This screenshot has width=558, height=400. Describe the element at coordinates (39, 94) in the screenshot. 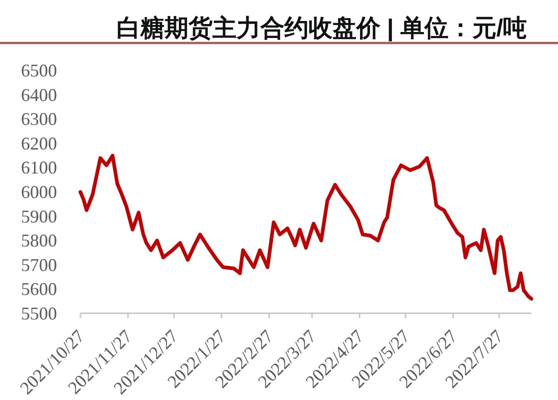

I see `y-tick-label: 6400` at that location.